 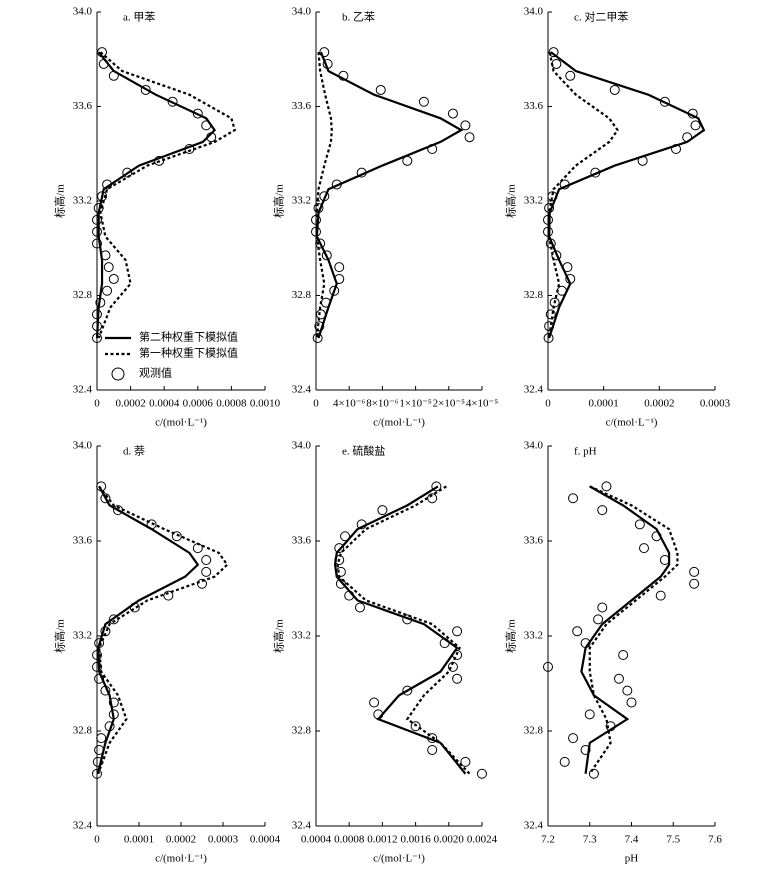 What do you see at coordinates (715, 404) in the screenshot?
I see `x-tick-label: 0.0003` at bounding box center [715, 404].